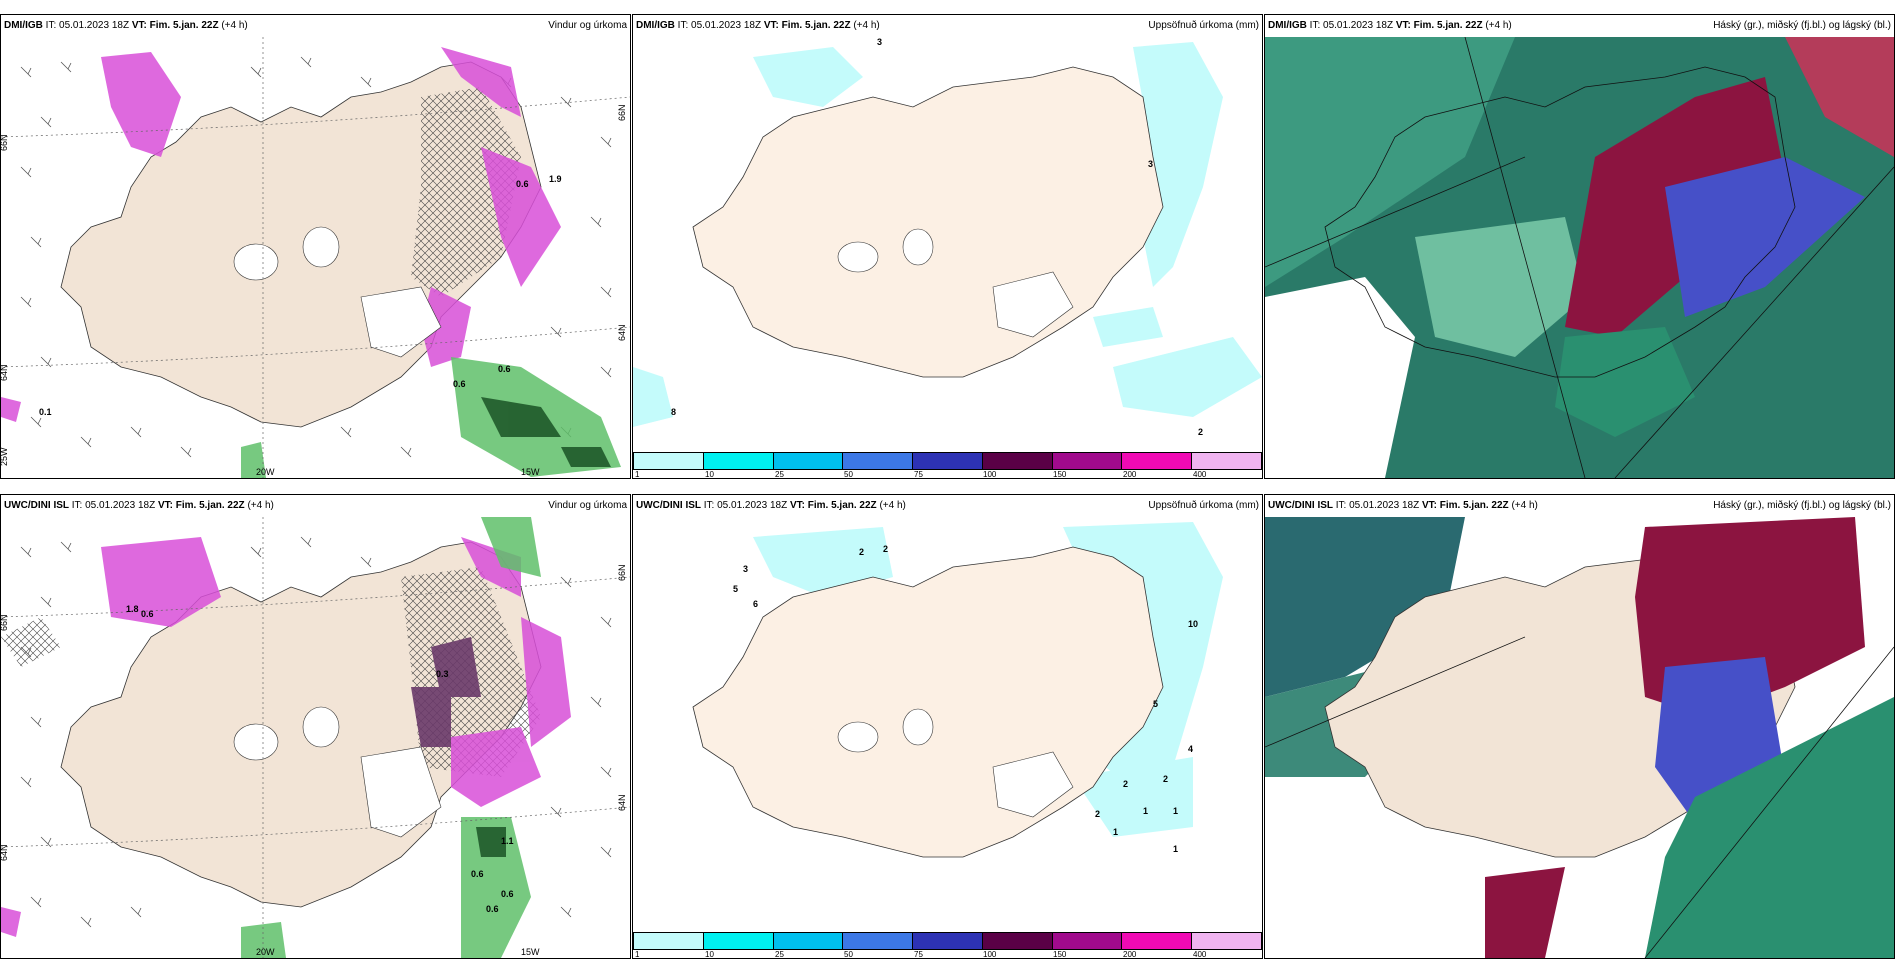  Describe the element at coordinates (1155, 704) in the screenshot. I see `value-label: 5` at that location.